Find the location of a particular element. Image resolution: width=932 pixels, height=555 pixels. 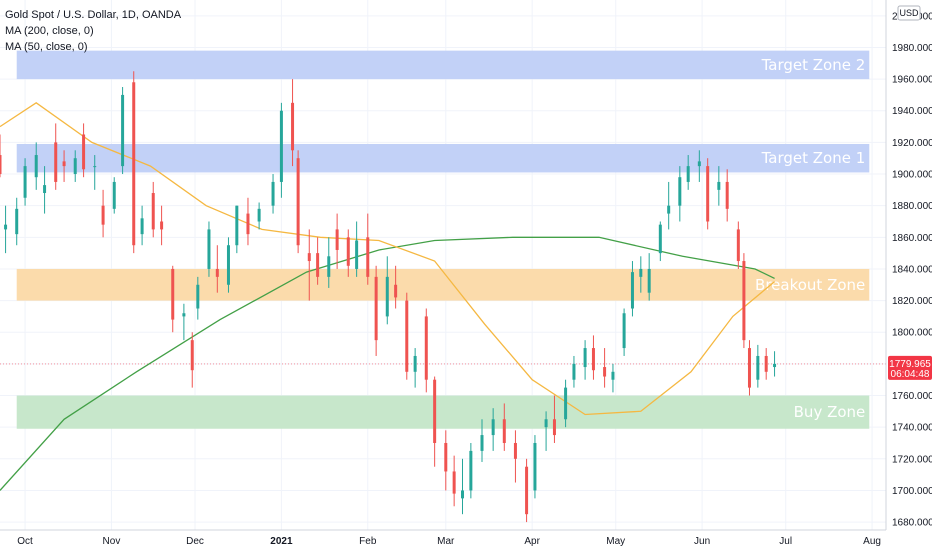

y-tick-label: 1980.000 is located at coordinates (912, 48).